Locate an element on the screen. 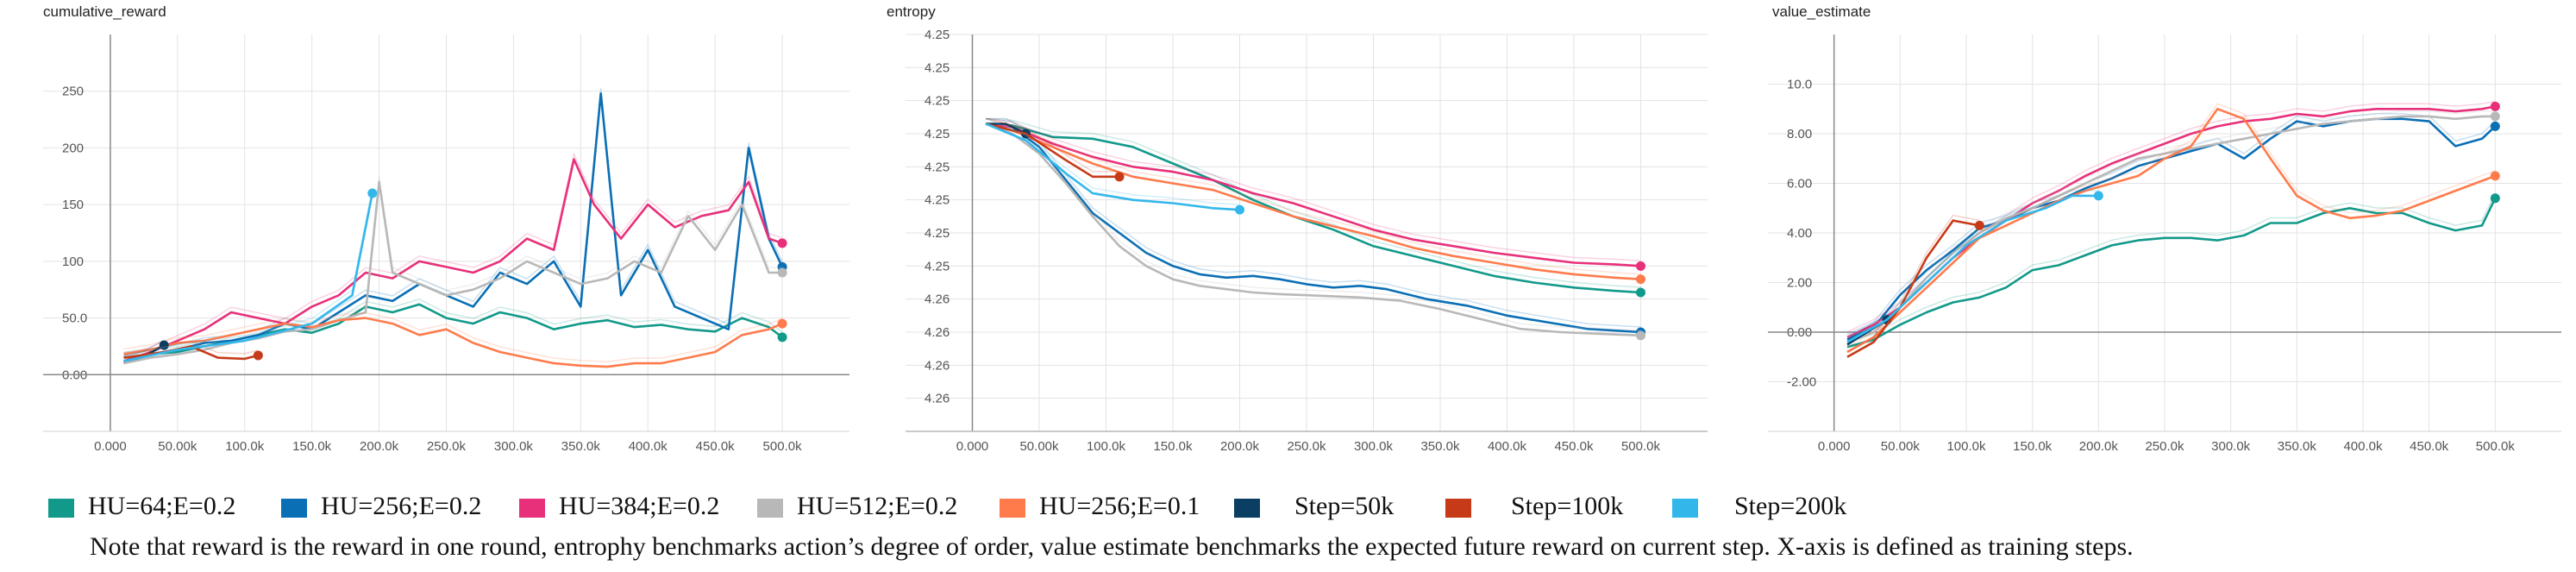 The height and width of the screenshot is (572, 2576). y-tick-label: -2.00 is located at coordinates (1801, 383).